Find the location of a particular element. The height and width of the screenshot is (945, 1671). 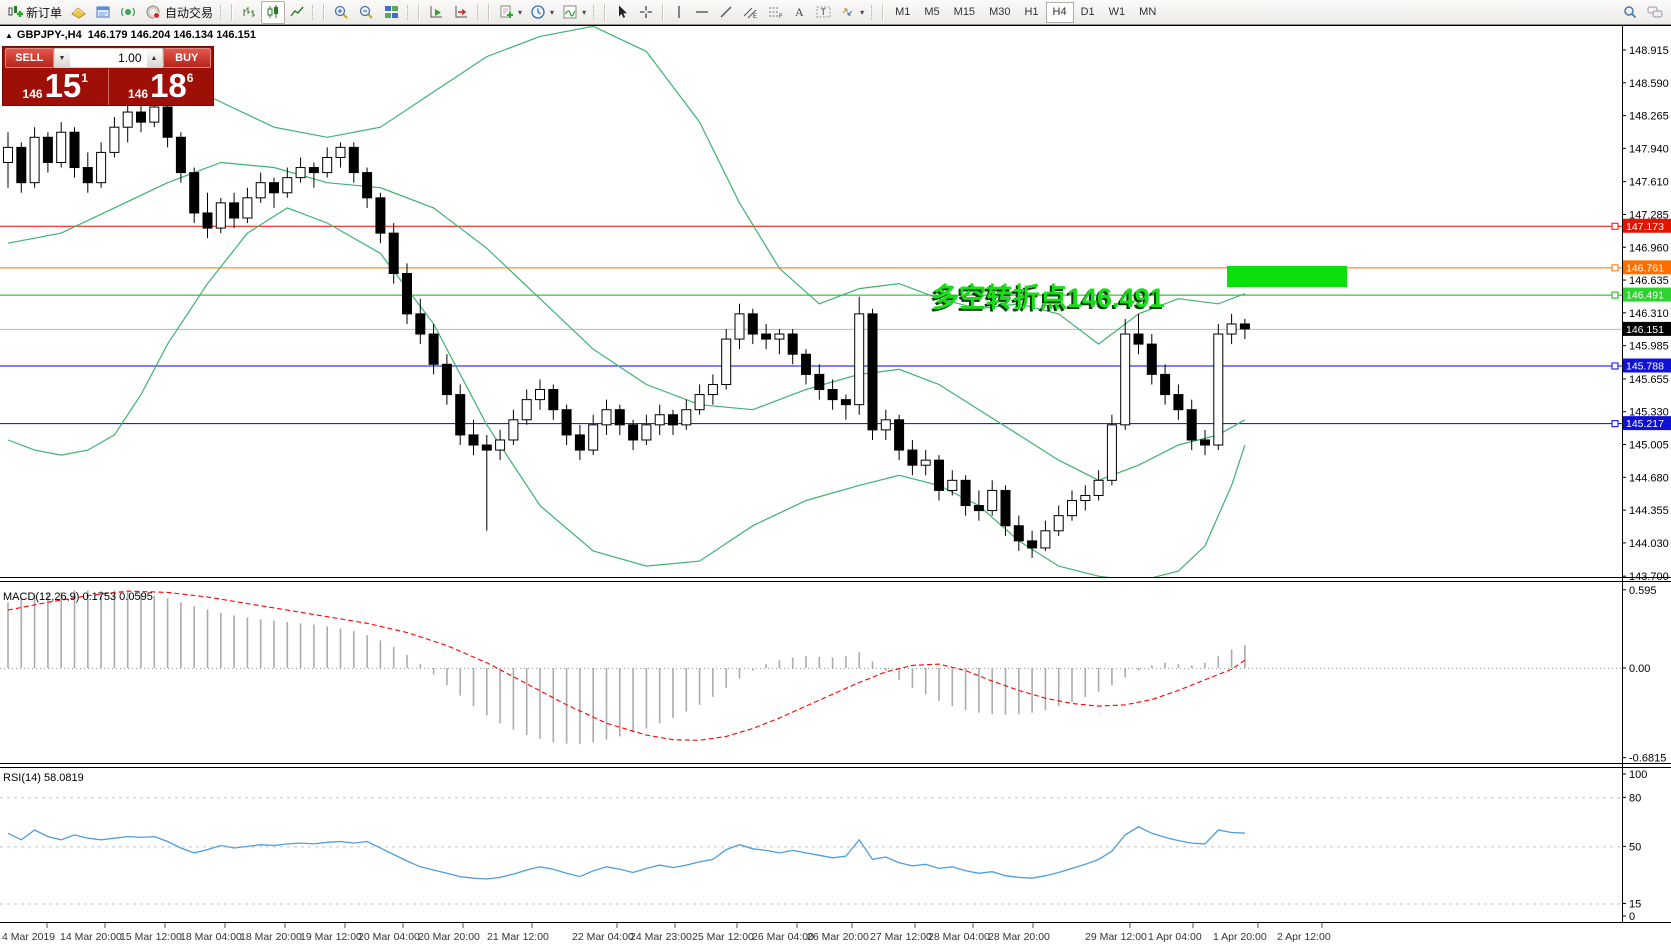

buy-price: 146 18 6 is located at coordinates (161, 87).